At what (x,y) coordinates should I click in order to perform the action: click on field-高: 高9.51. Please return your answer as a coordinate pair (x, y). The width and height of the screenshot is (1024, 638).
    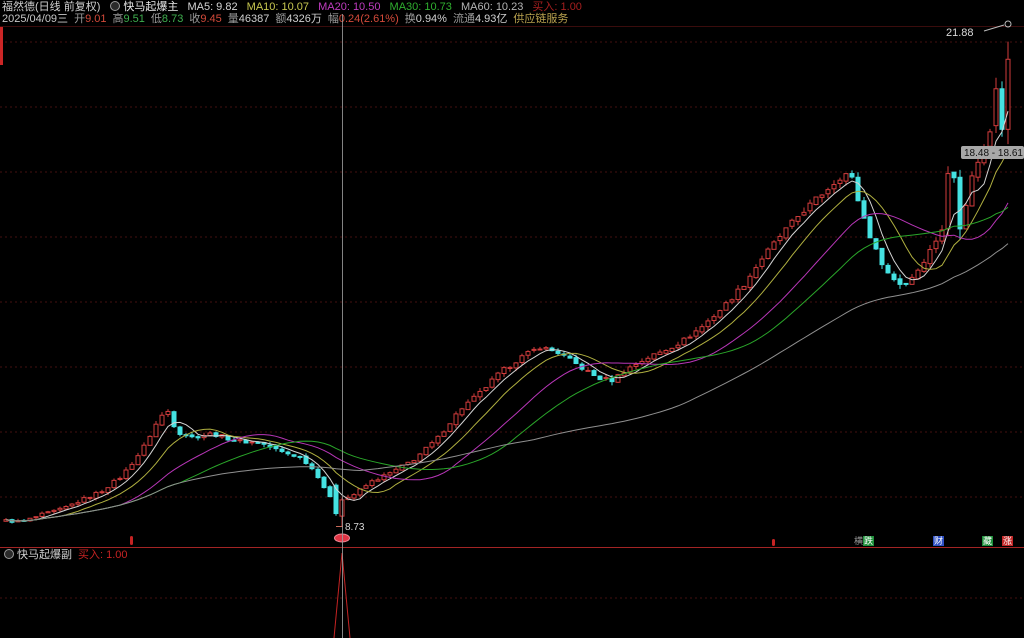
    Looking at the image, I should click on (128, 19).